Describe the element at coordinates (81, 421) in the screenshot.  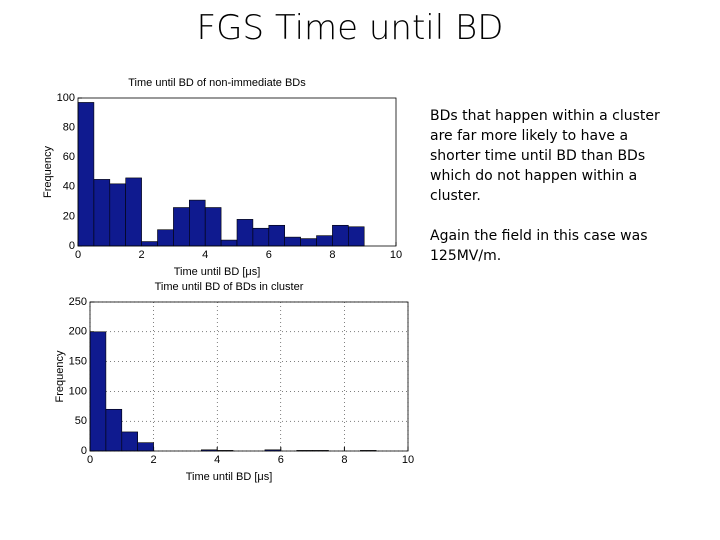
I see `y-tick-label: 50` at that location.